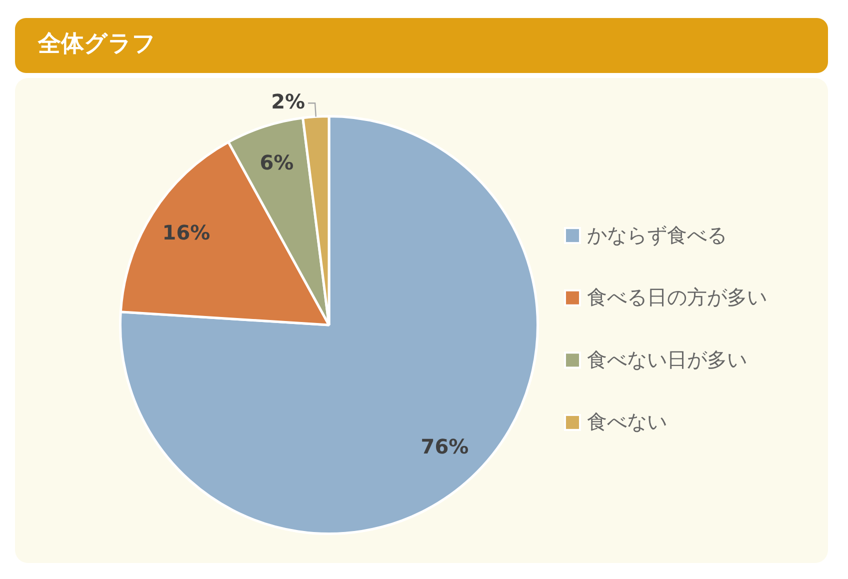 This screenshot has height=579, width=848. Describe the element at coordinates (677, 297) in the screenshot. I see `legend-label: 食べる日の方が多い` at that location.